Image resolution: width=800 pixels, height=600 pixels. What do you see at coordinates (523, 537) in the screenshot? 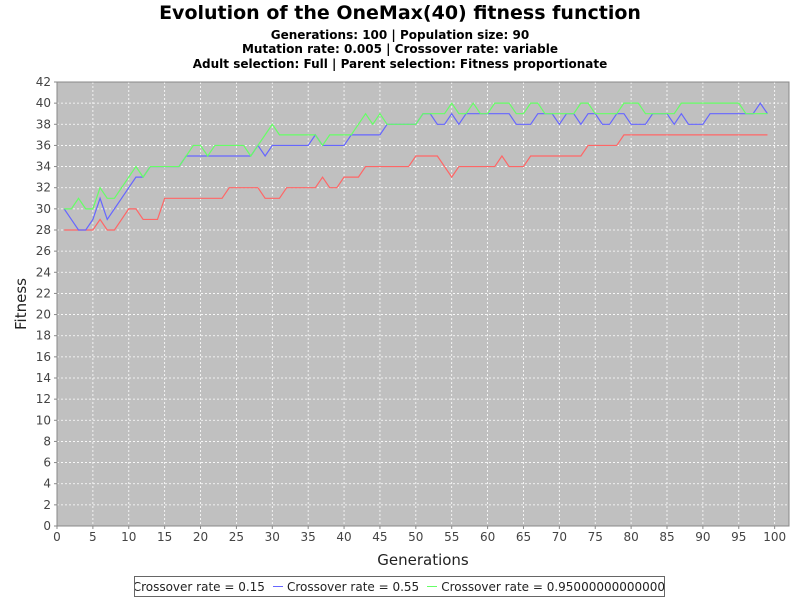
I see `x-tick-label: 65` at bounding box center [523, 537].